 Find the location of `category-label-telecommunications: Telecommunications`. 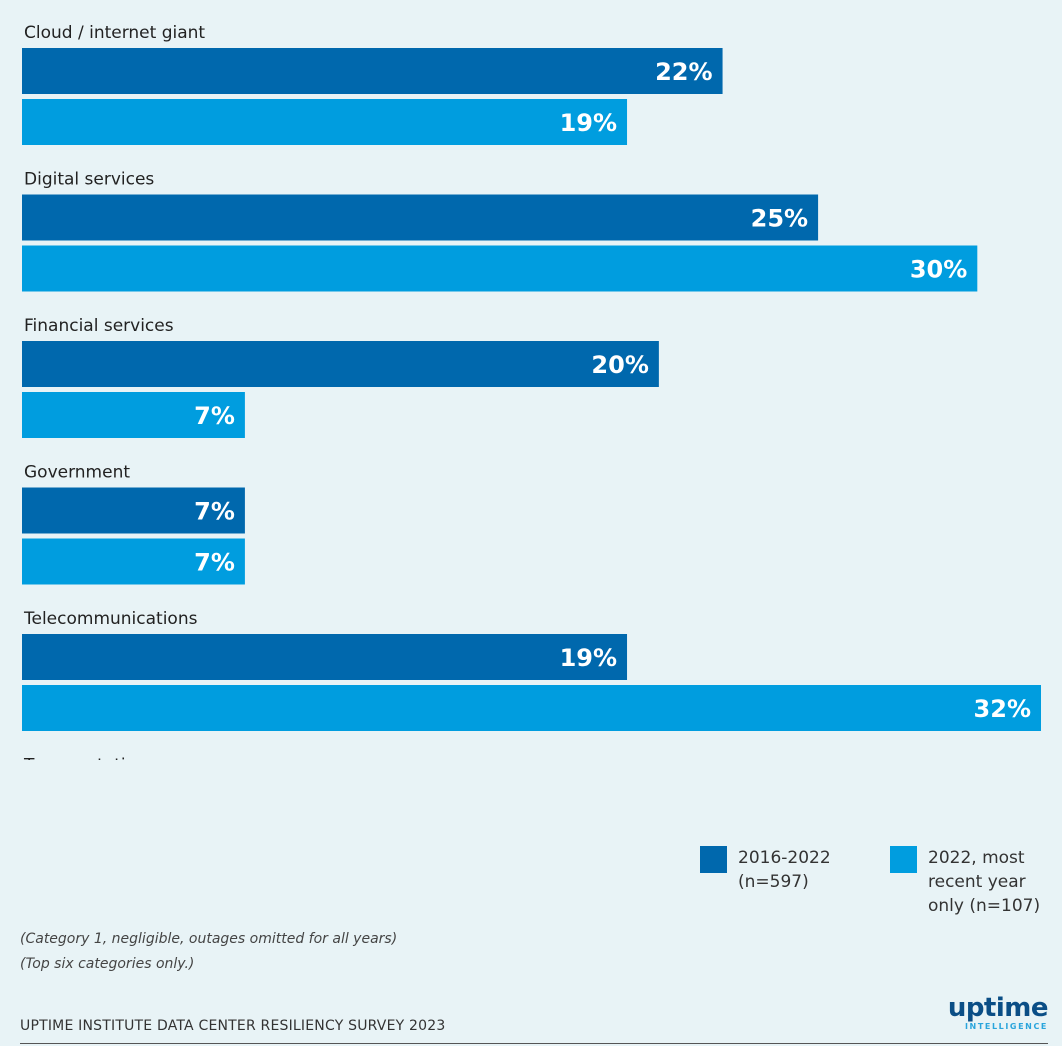

category-label-telecommunications: Telecommunications is located at coordinates (110, 619).